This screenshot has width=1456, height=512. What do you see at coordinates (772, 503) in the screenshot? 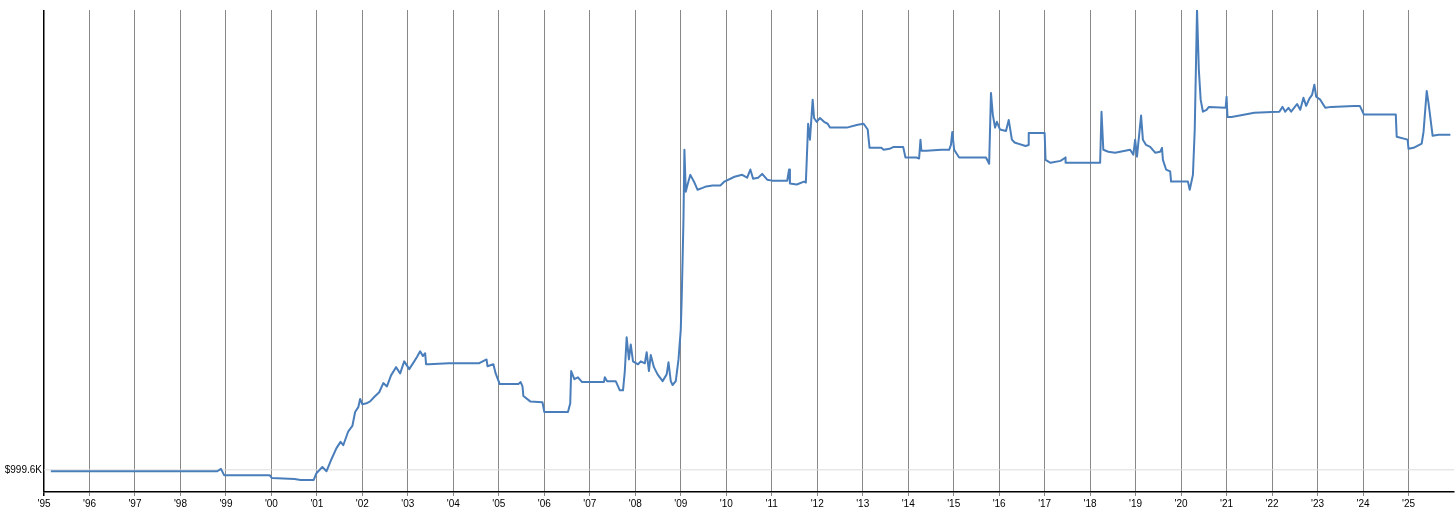
I see `x-tick-label: '11` at bounding box center [772, 503].